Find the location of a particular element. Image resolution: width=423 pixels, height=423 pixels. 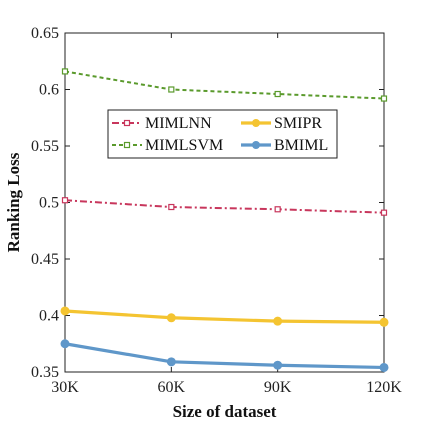

legend-item-bmiml: BMIML is located at coordinates (284, 145).